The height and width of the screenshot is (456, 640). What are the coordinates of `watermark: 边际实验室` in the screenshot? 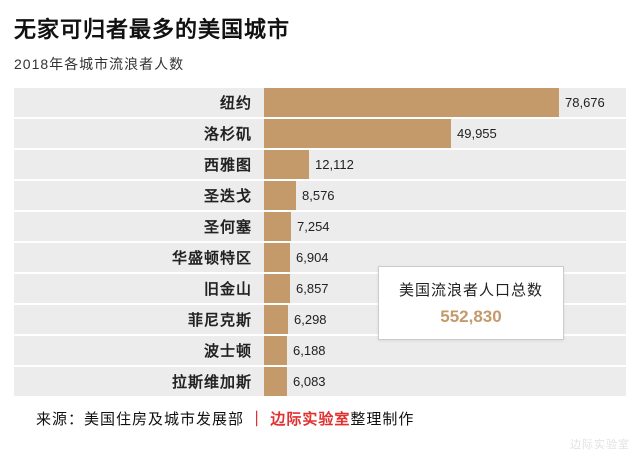 It's located at (600, 445).